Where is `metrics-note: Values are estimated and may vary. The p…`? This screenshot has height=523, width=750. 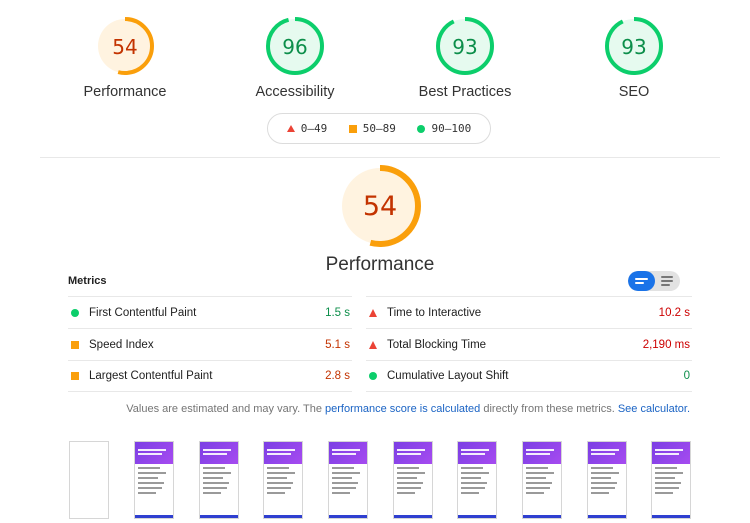
metrics-note: Values are estimated and may vary. The p… is located at coordinates (408, 409).